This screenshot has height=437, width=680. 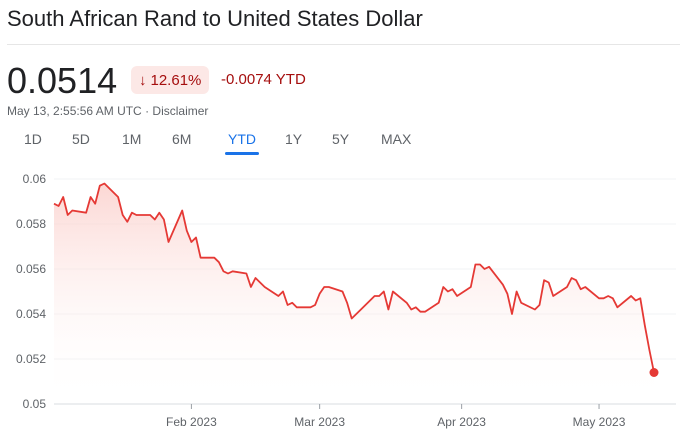 I want to click on x-tick-label: May 2023, so click(x=599, y=422).